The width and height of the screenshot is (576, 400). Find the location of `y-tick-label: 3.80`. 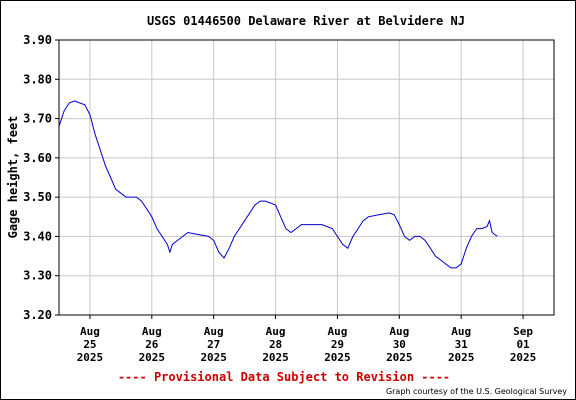

y-tick-label: 3.80 is located at coordinates (37, 79).